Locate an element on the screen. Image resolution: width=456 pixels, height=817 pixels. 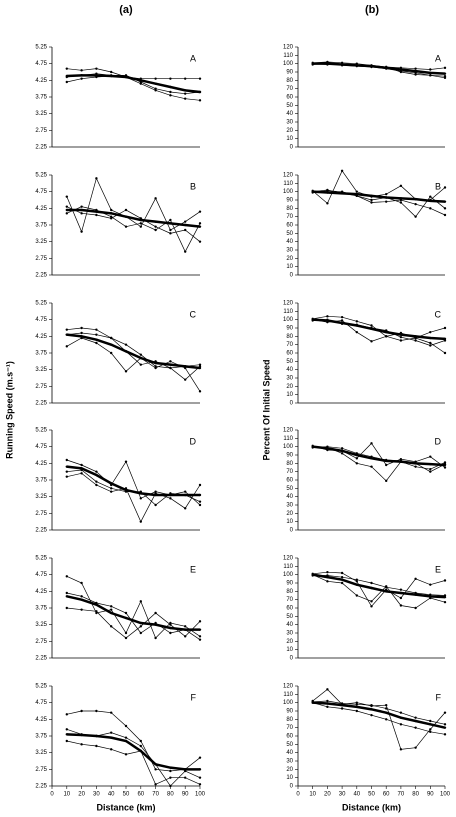
y-tick-label: 110 is located at coordinates (288, 184).